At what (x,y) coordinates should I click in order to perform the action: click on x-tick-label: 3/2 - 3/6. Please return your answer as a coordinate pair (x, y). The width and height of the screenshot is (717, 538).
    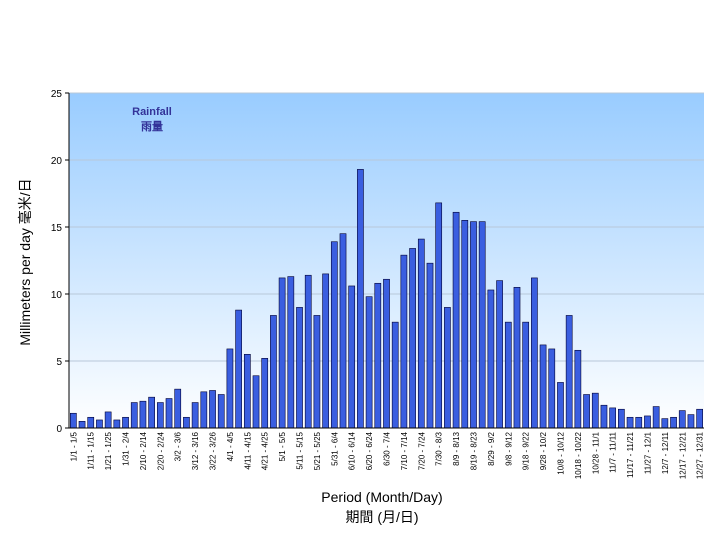
    Looking at the image, I should click on (178, 446).